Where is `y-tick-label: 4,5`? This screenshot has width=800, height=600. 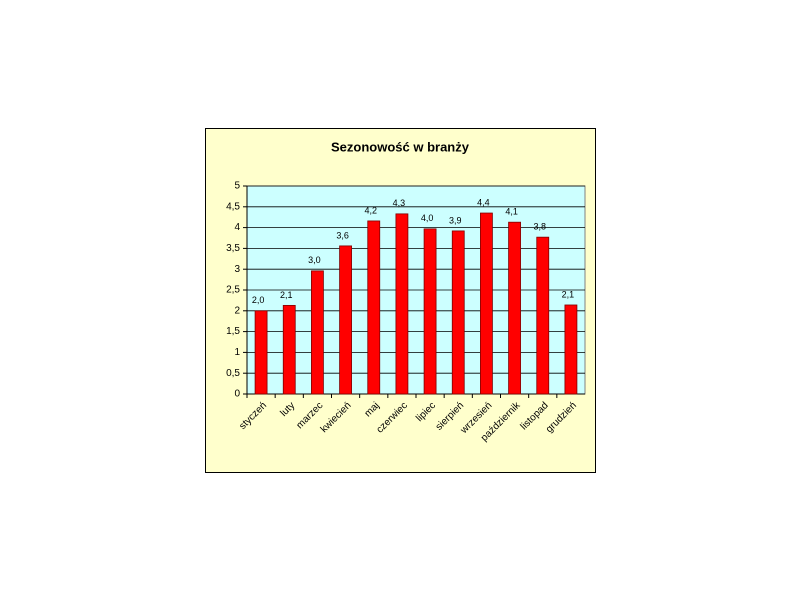
y-tick-label: 4,5 is located at coordinates (233, 206).